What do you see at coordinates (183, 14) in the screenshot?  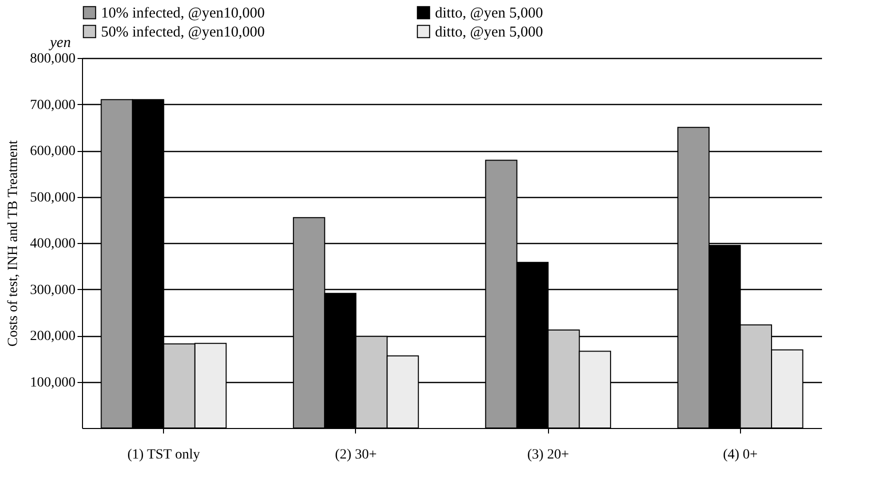 I see `legend-label: 10% infected, @yen10,000` at bounding box center [183, 14].